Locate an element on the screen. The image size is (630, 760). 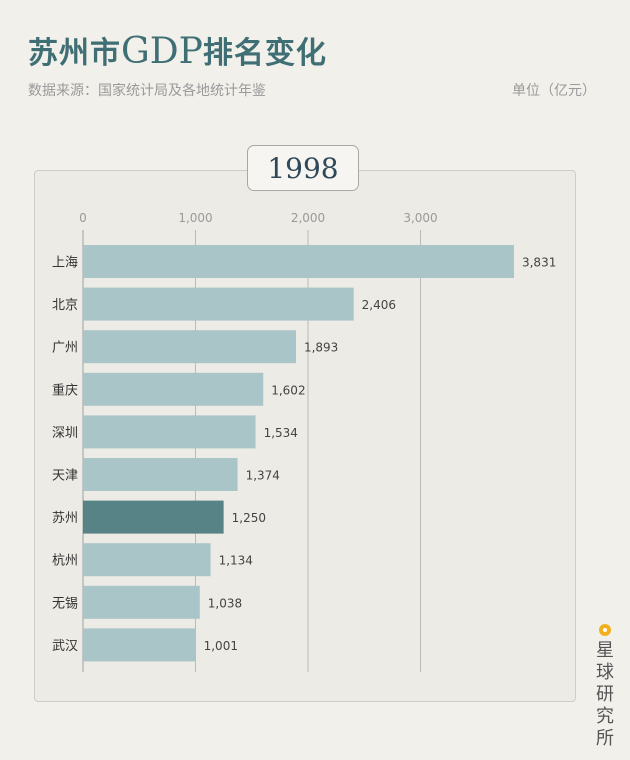
category-label: 深圳 is located at coordinates (65, 433).